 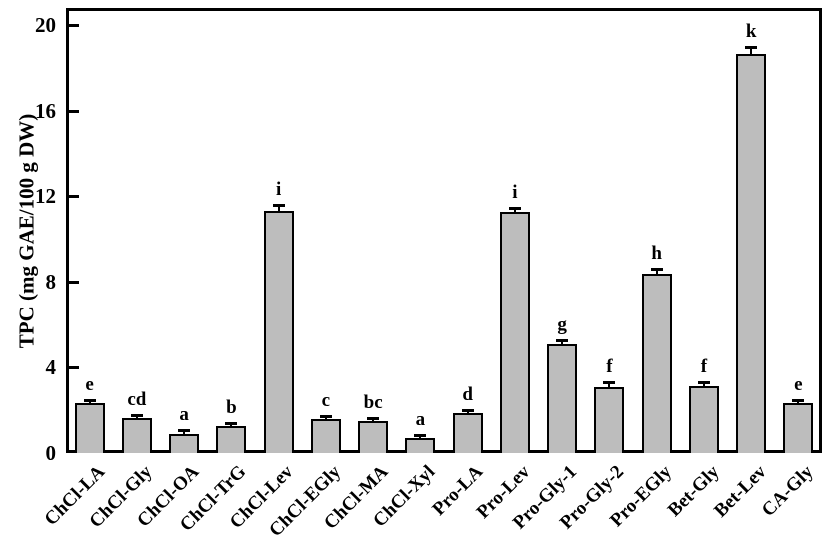 I want to click on sig-letter-ChCl-EGly: c, so click(x=326, y=400).